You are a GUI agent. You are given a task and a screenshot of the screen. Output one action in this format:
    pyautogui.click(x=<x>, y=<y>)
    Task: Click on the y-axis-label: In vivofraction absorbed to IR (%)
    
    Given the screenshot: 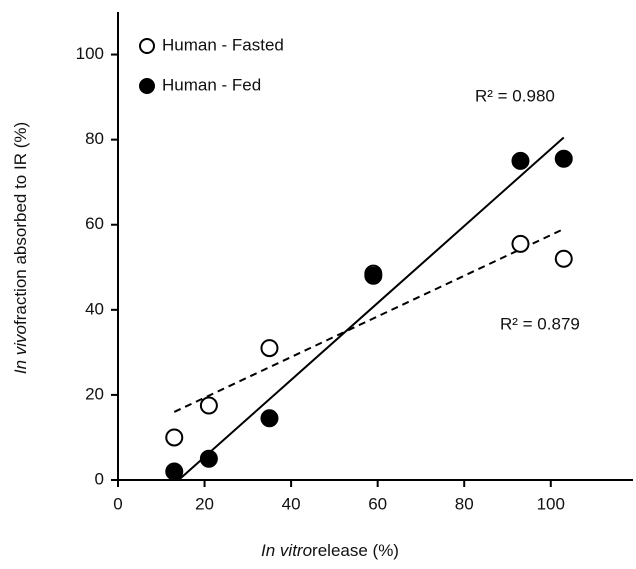 What is the action you would take?
    pyautogui.click(x=20, y=248)
    